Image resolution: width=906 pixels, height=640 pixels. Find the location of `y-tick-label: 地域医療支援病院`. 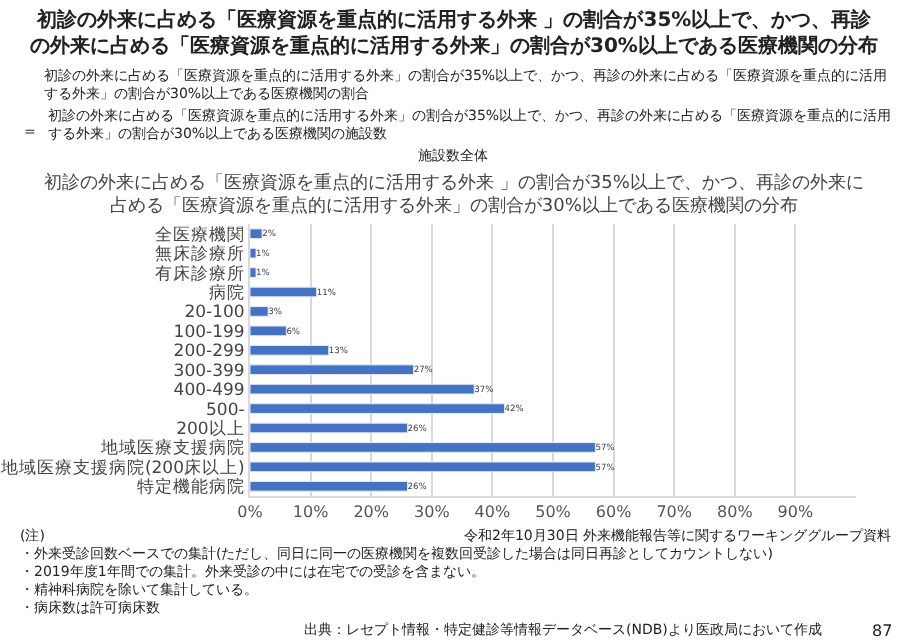

y-tick-label: 地域医療支援病院 is located at coordinates (171, 448).